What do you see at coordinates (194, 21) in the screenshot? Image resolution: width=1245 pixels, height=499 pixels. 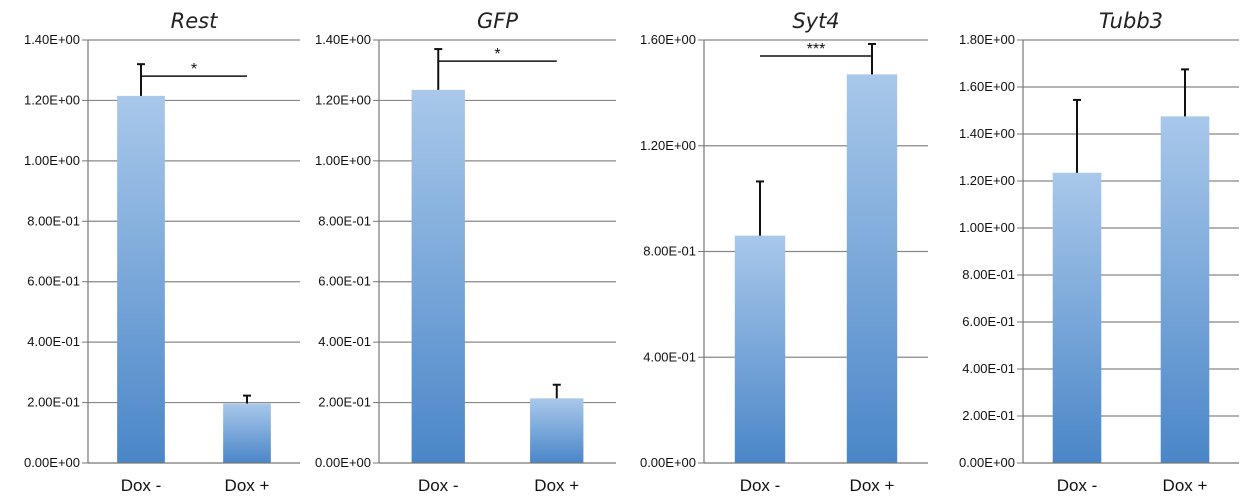 I see `chart-title: Rest` at bounding box center [194, 21].